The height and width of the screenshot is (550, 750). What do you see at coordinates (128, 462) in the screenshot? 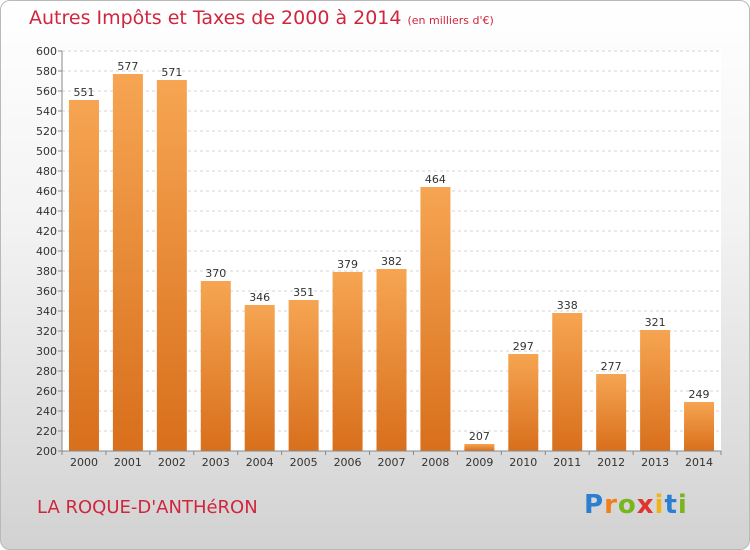
I see `x-tick-label: 2001` at bounding box center [128, 462].